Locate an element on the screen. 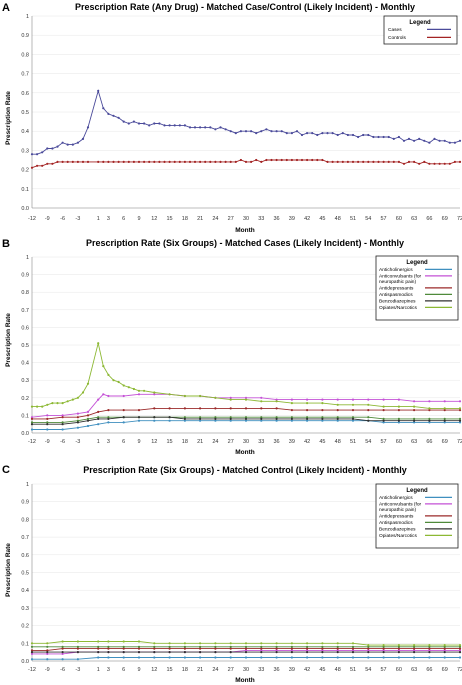 This screenshot has width=462, height=685. panel-letter: B is located at coordinates (6, 244).